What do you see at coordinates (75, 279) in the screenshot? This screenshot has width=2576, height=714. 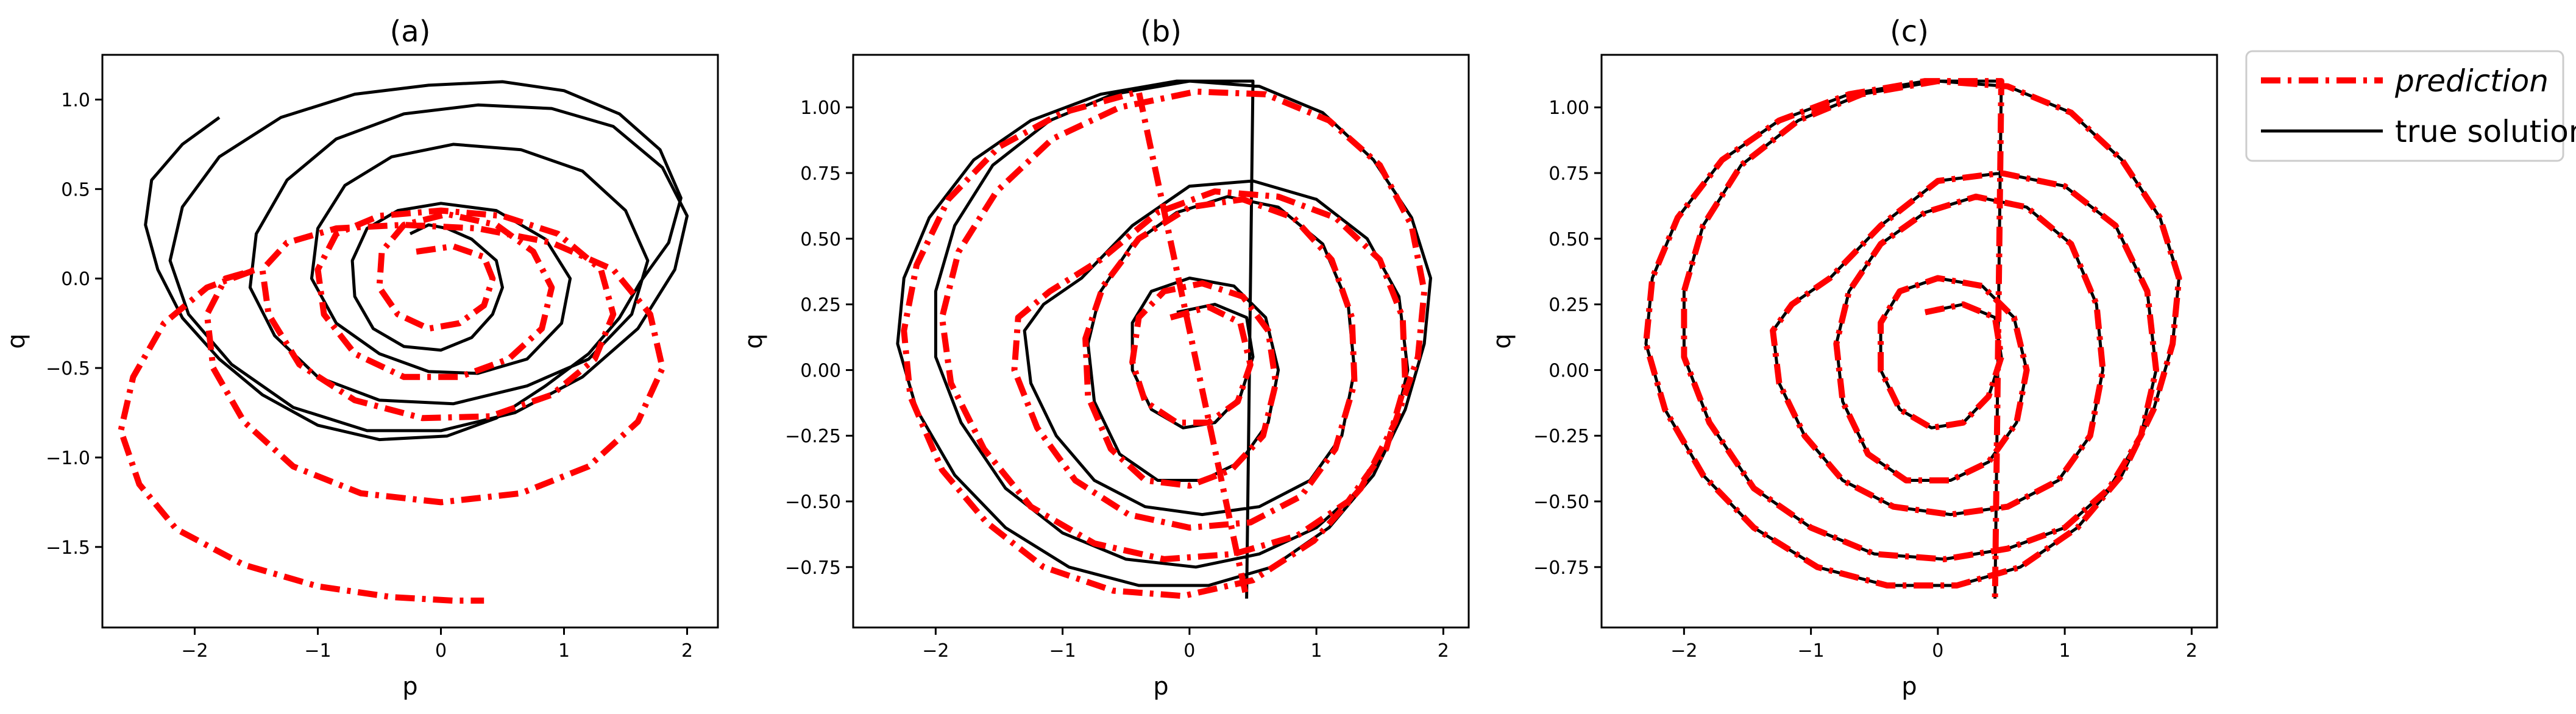 I see `y-tick-label: 0.0` at bounding box center [75, 279].